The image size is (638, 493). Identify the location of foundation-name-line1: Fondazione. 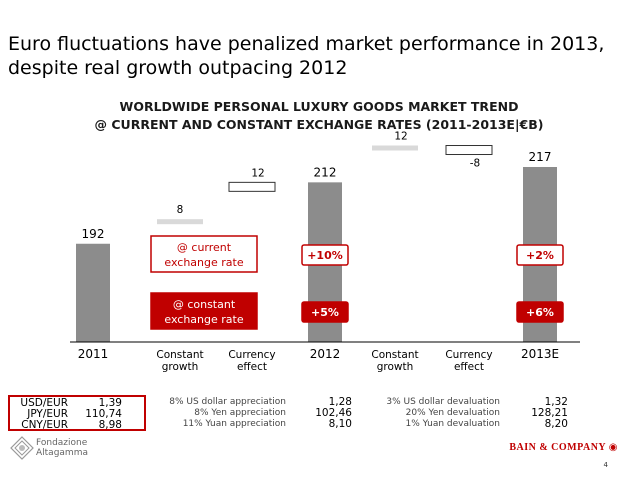
(62, 443).